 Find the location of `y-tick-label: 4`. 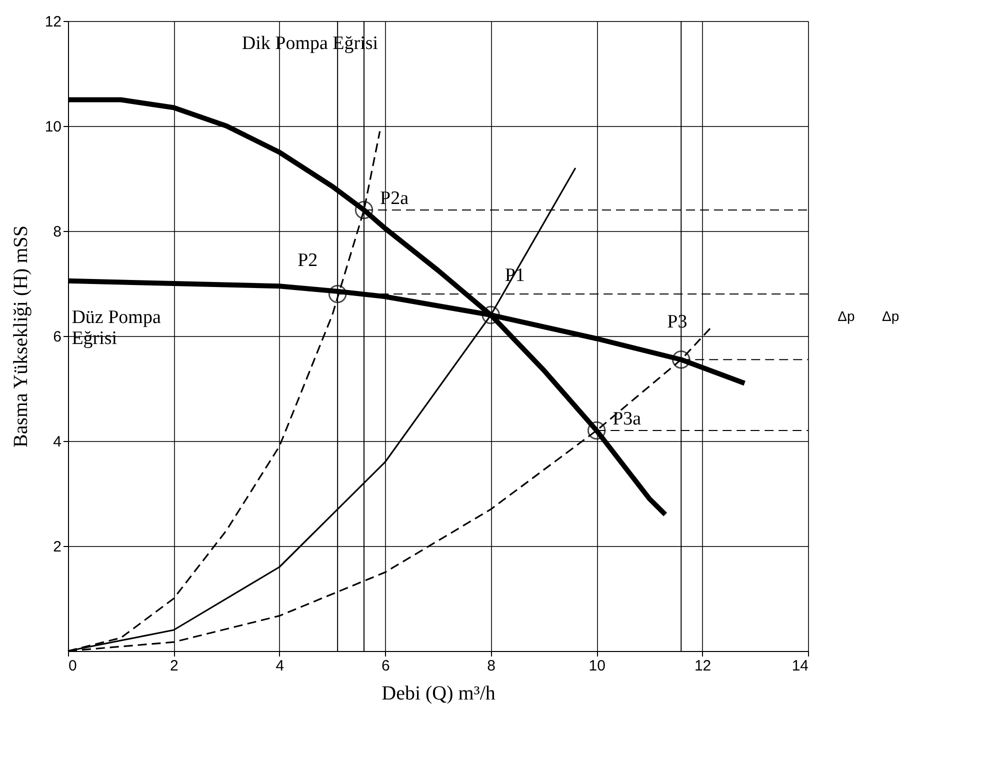

y-tick-label: 4 is located at coordinates (57, 442).